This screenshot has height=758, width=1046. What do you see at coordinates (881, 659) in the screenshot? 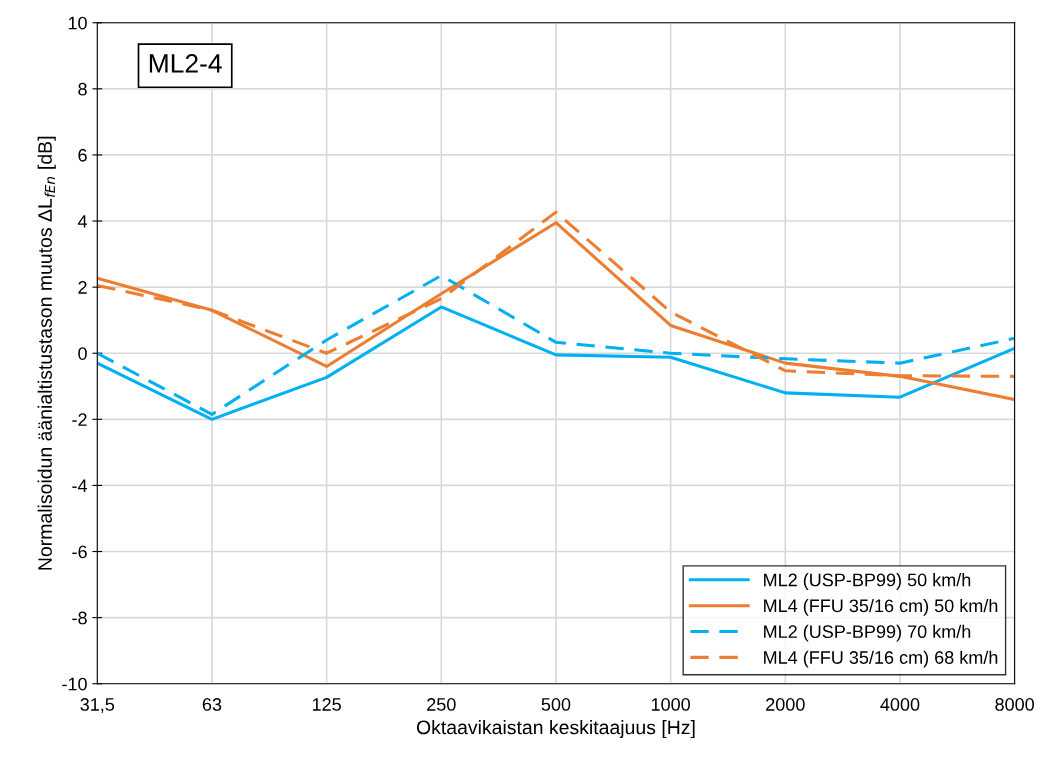
I see `legend-label: ML4 (FFU 35/16 cm) 68 km/h` at bounding box center [881, 659].